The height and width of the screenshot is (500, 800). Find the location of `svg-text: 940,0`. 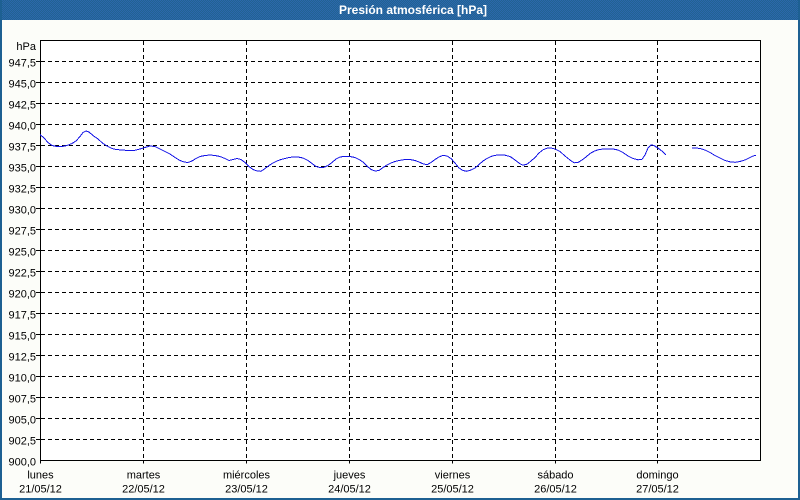

svg-text: 940,0 is located at coordinates (22, 127).